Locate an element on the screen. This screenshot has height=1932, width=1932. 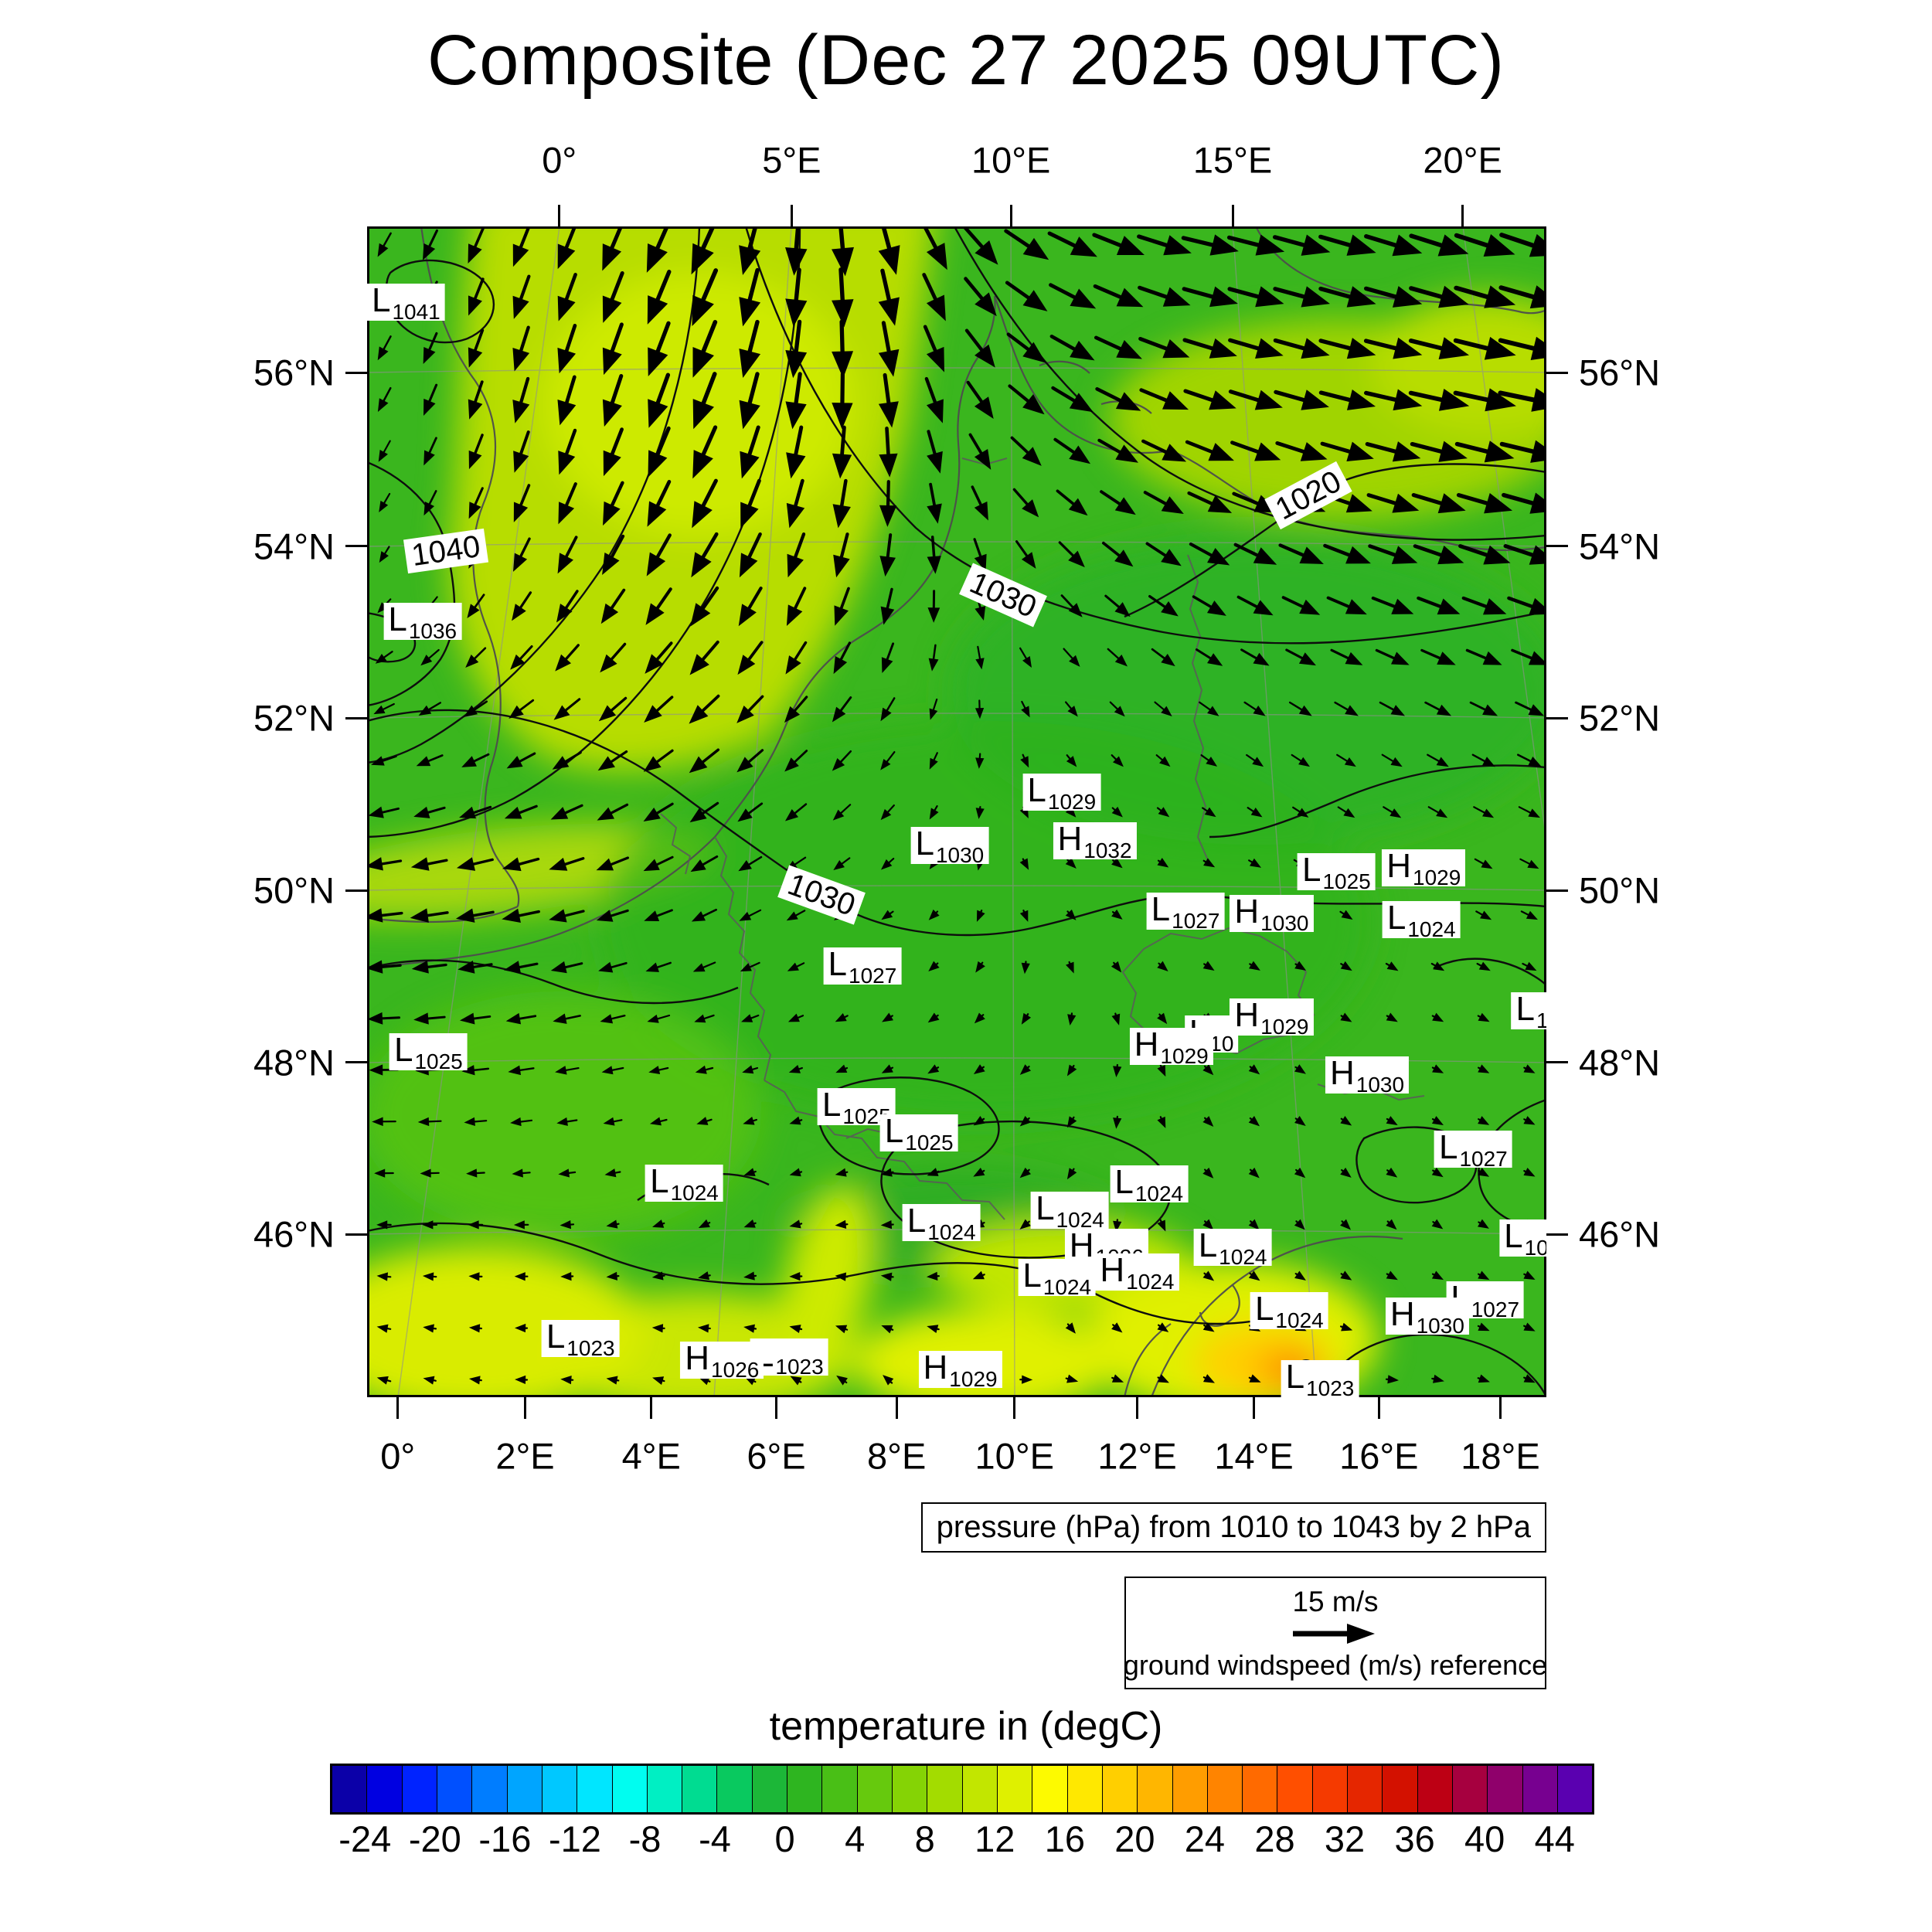
pressure-letter: H is located at coordinates (1342, 1073).